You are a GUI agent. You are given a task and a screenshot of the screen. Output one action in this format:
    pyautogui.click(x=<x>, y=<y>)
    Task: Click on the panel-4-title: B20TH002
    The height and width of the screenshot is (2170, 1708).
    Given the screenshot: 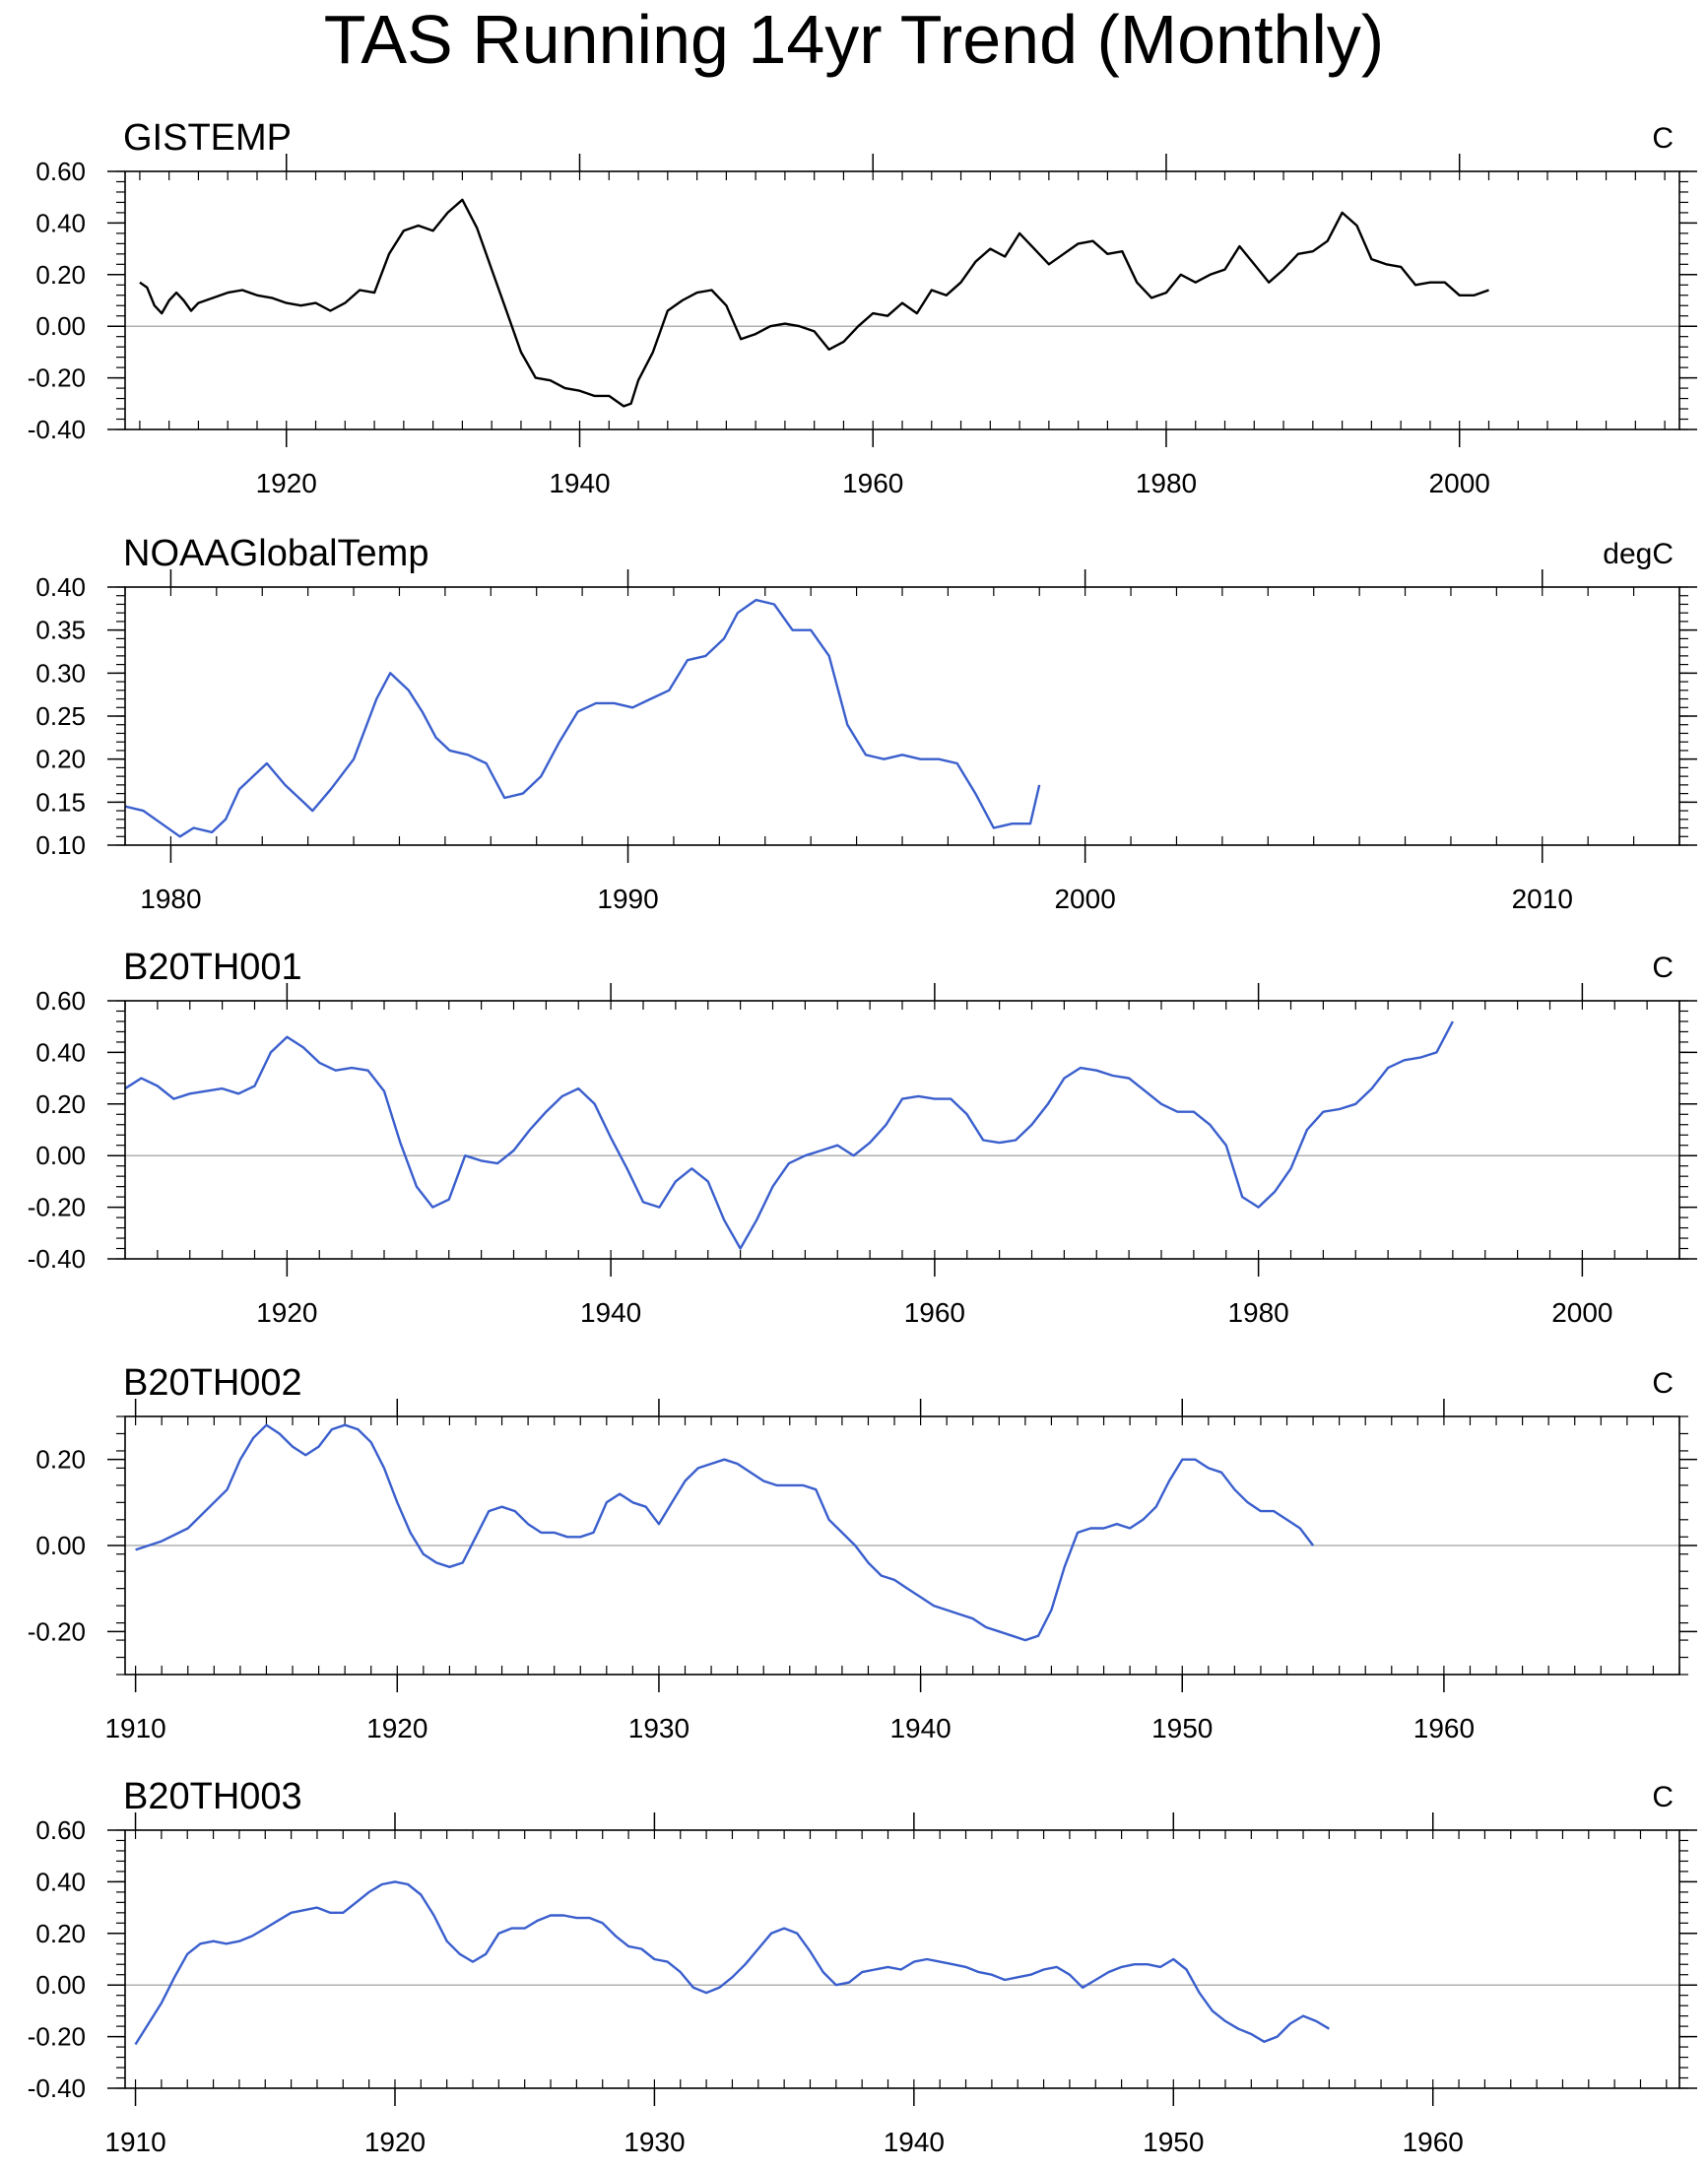 What is the action you would take?
    pyautogui.click(x=212, y=1383)
    